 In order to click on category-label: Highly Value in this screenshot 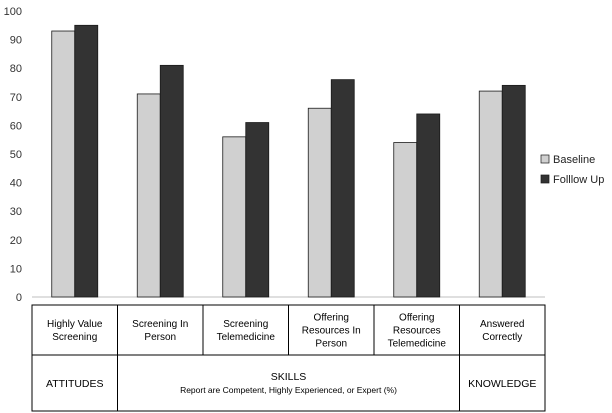, I will do `click(75, 324)`.